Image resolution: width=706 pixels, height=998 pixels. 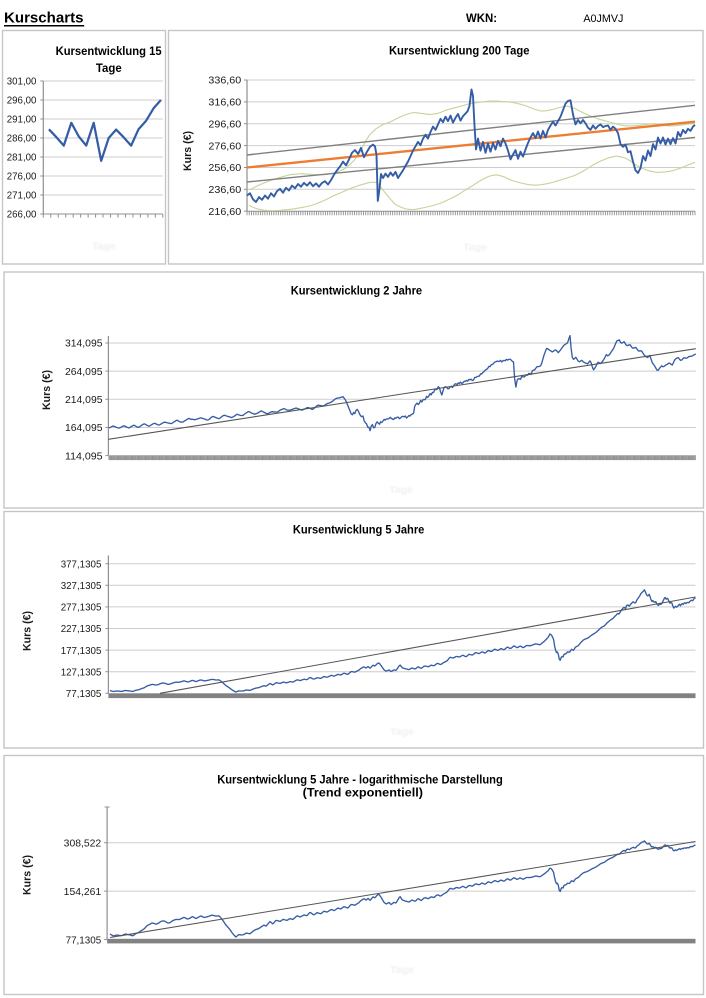 I want to click on svg-text: 154,261, so click(x=83, y=892).